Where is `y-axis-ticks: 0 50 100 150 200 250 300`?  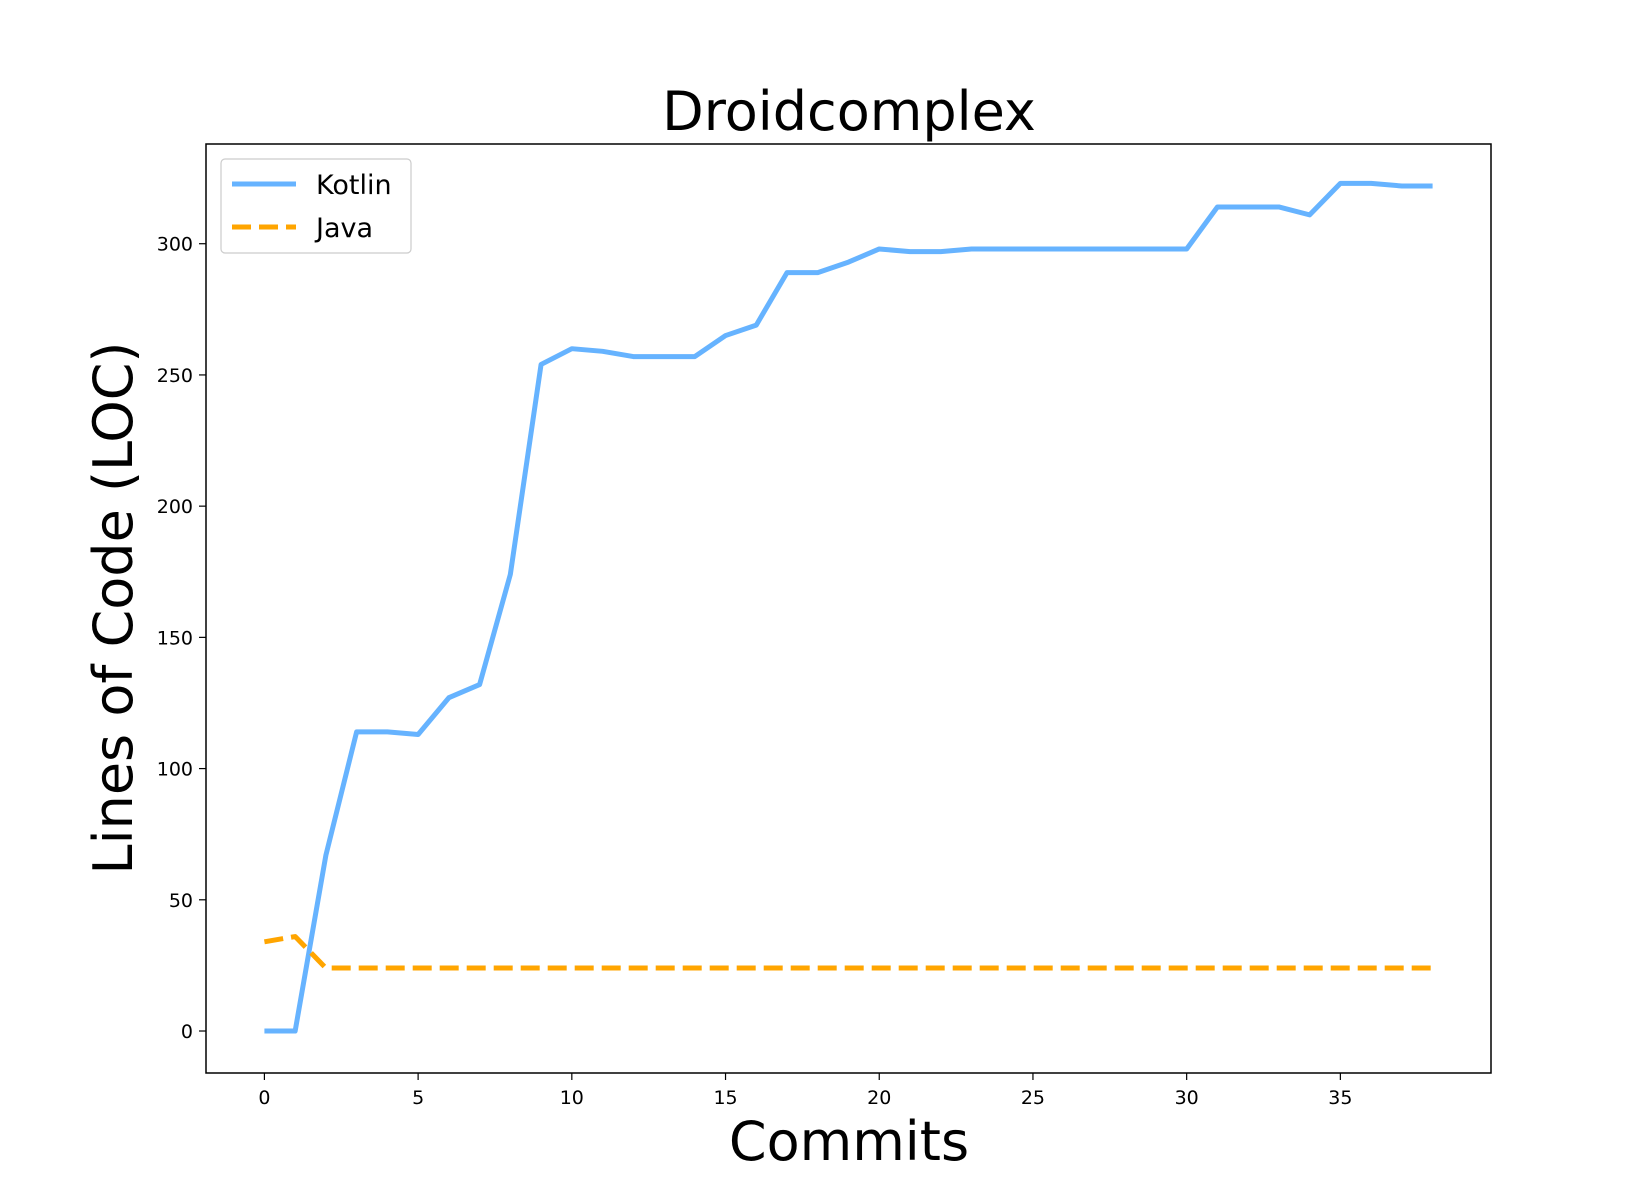 y-axis-ticks: 0 50 100 150 200 250 300 is located at coordinates (181, 638).